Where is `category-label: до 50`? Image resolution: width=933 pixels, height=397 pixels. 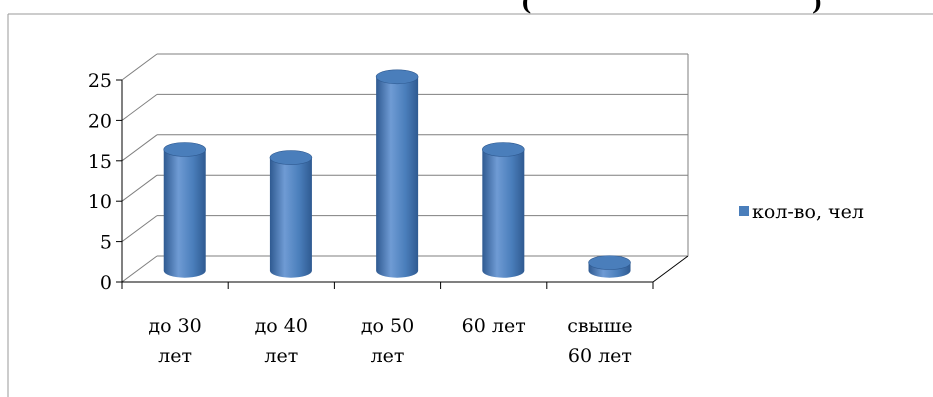
category-label: до 50 is located at coordinates (387, 326).